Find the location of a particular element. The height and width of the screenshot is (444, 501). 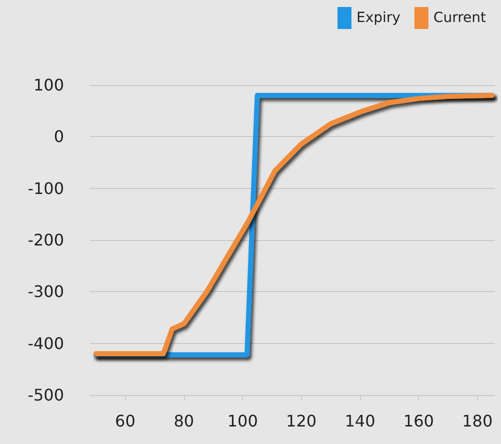

y-tick-label: -300 is located at coordinates (46, 292).